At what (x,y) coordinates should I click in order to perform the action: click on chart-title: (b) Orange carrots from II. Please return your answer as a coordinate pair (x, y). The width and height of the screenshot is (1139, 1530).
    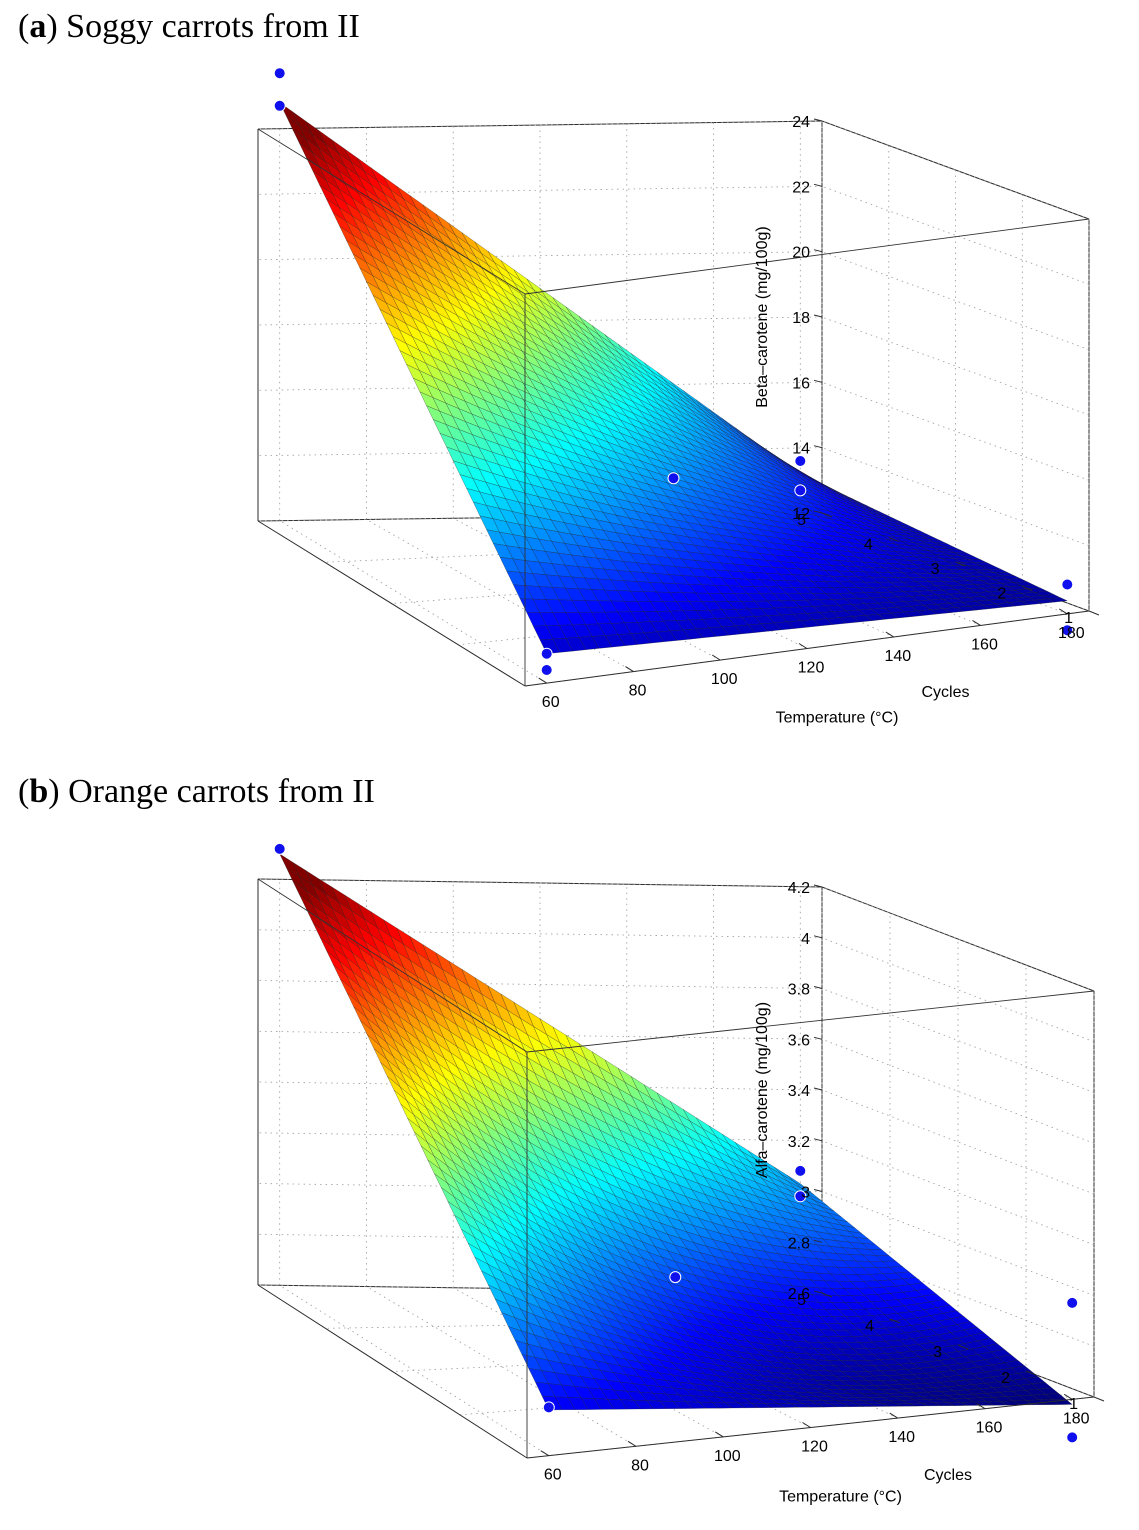
    Looking at the image, I should click on (196, 791).